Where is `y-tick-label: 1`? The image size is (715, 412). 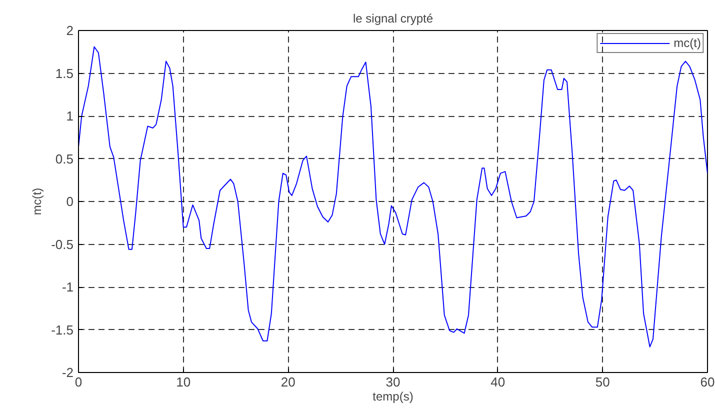 y-tick-label: 1 is located at coordinates (70, 116).